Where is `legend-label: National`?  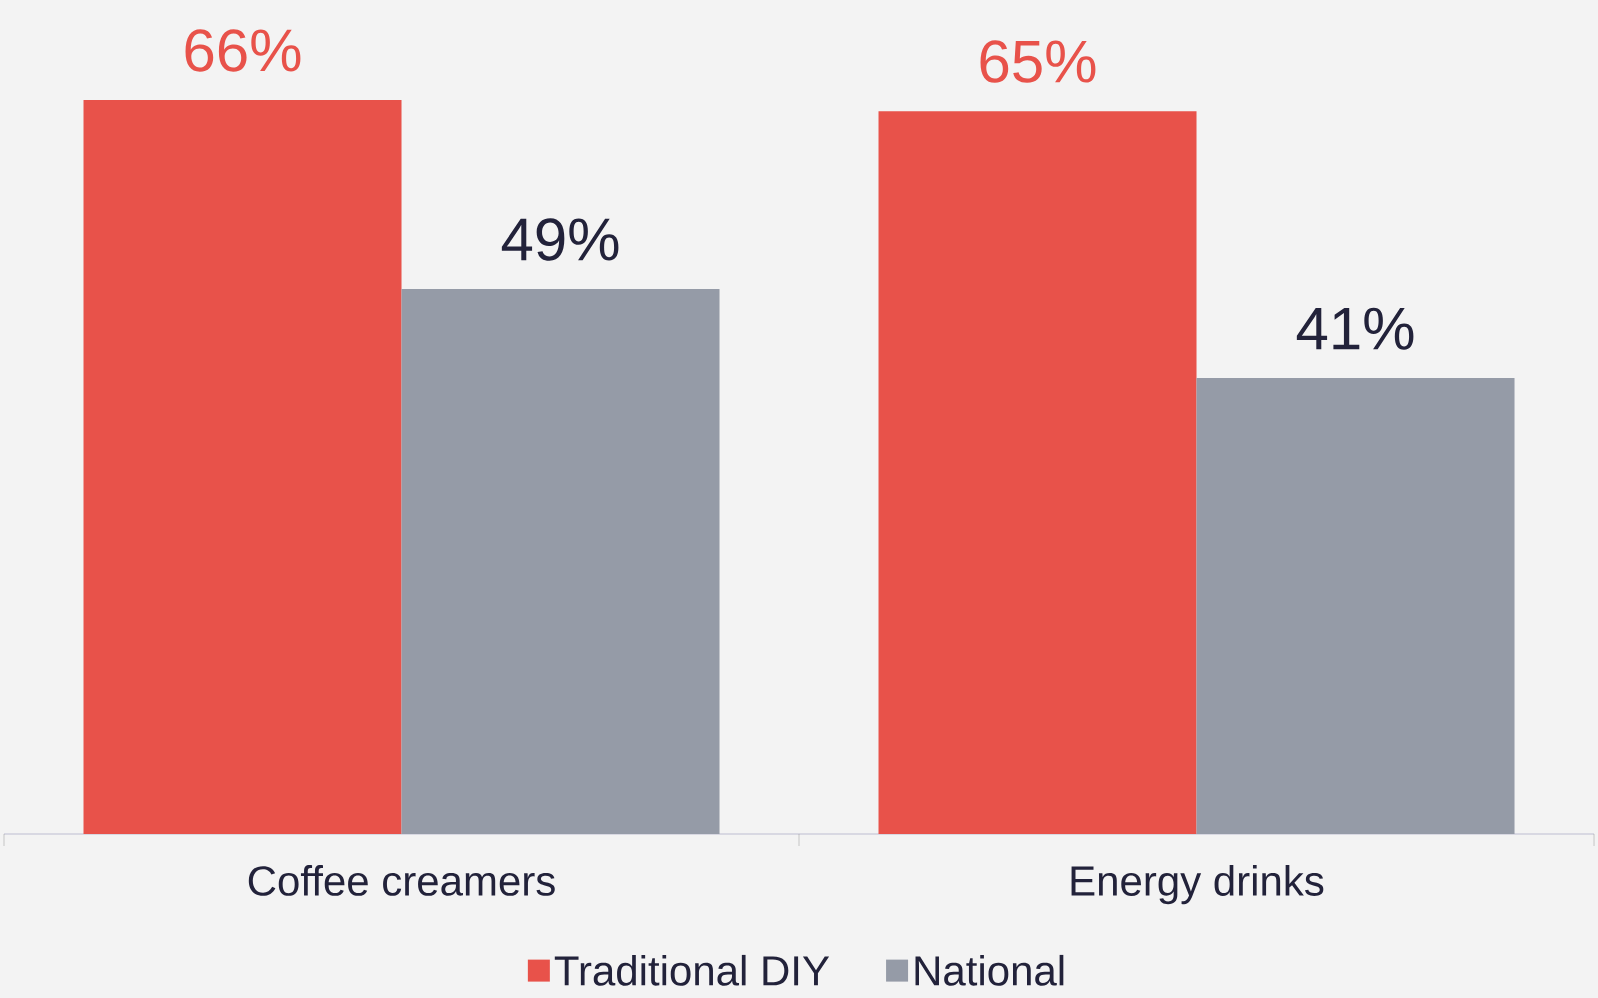
legend-label: National is located at coordinates (989, 970).